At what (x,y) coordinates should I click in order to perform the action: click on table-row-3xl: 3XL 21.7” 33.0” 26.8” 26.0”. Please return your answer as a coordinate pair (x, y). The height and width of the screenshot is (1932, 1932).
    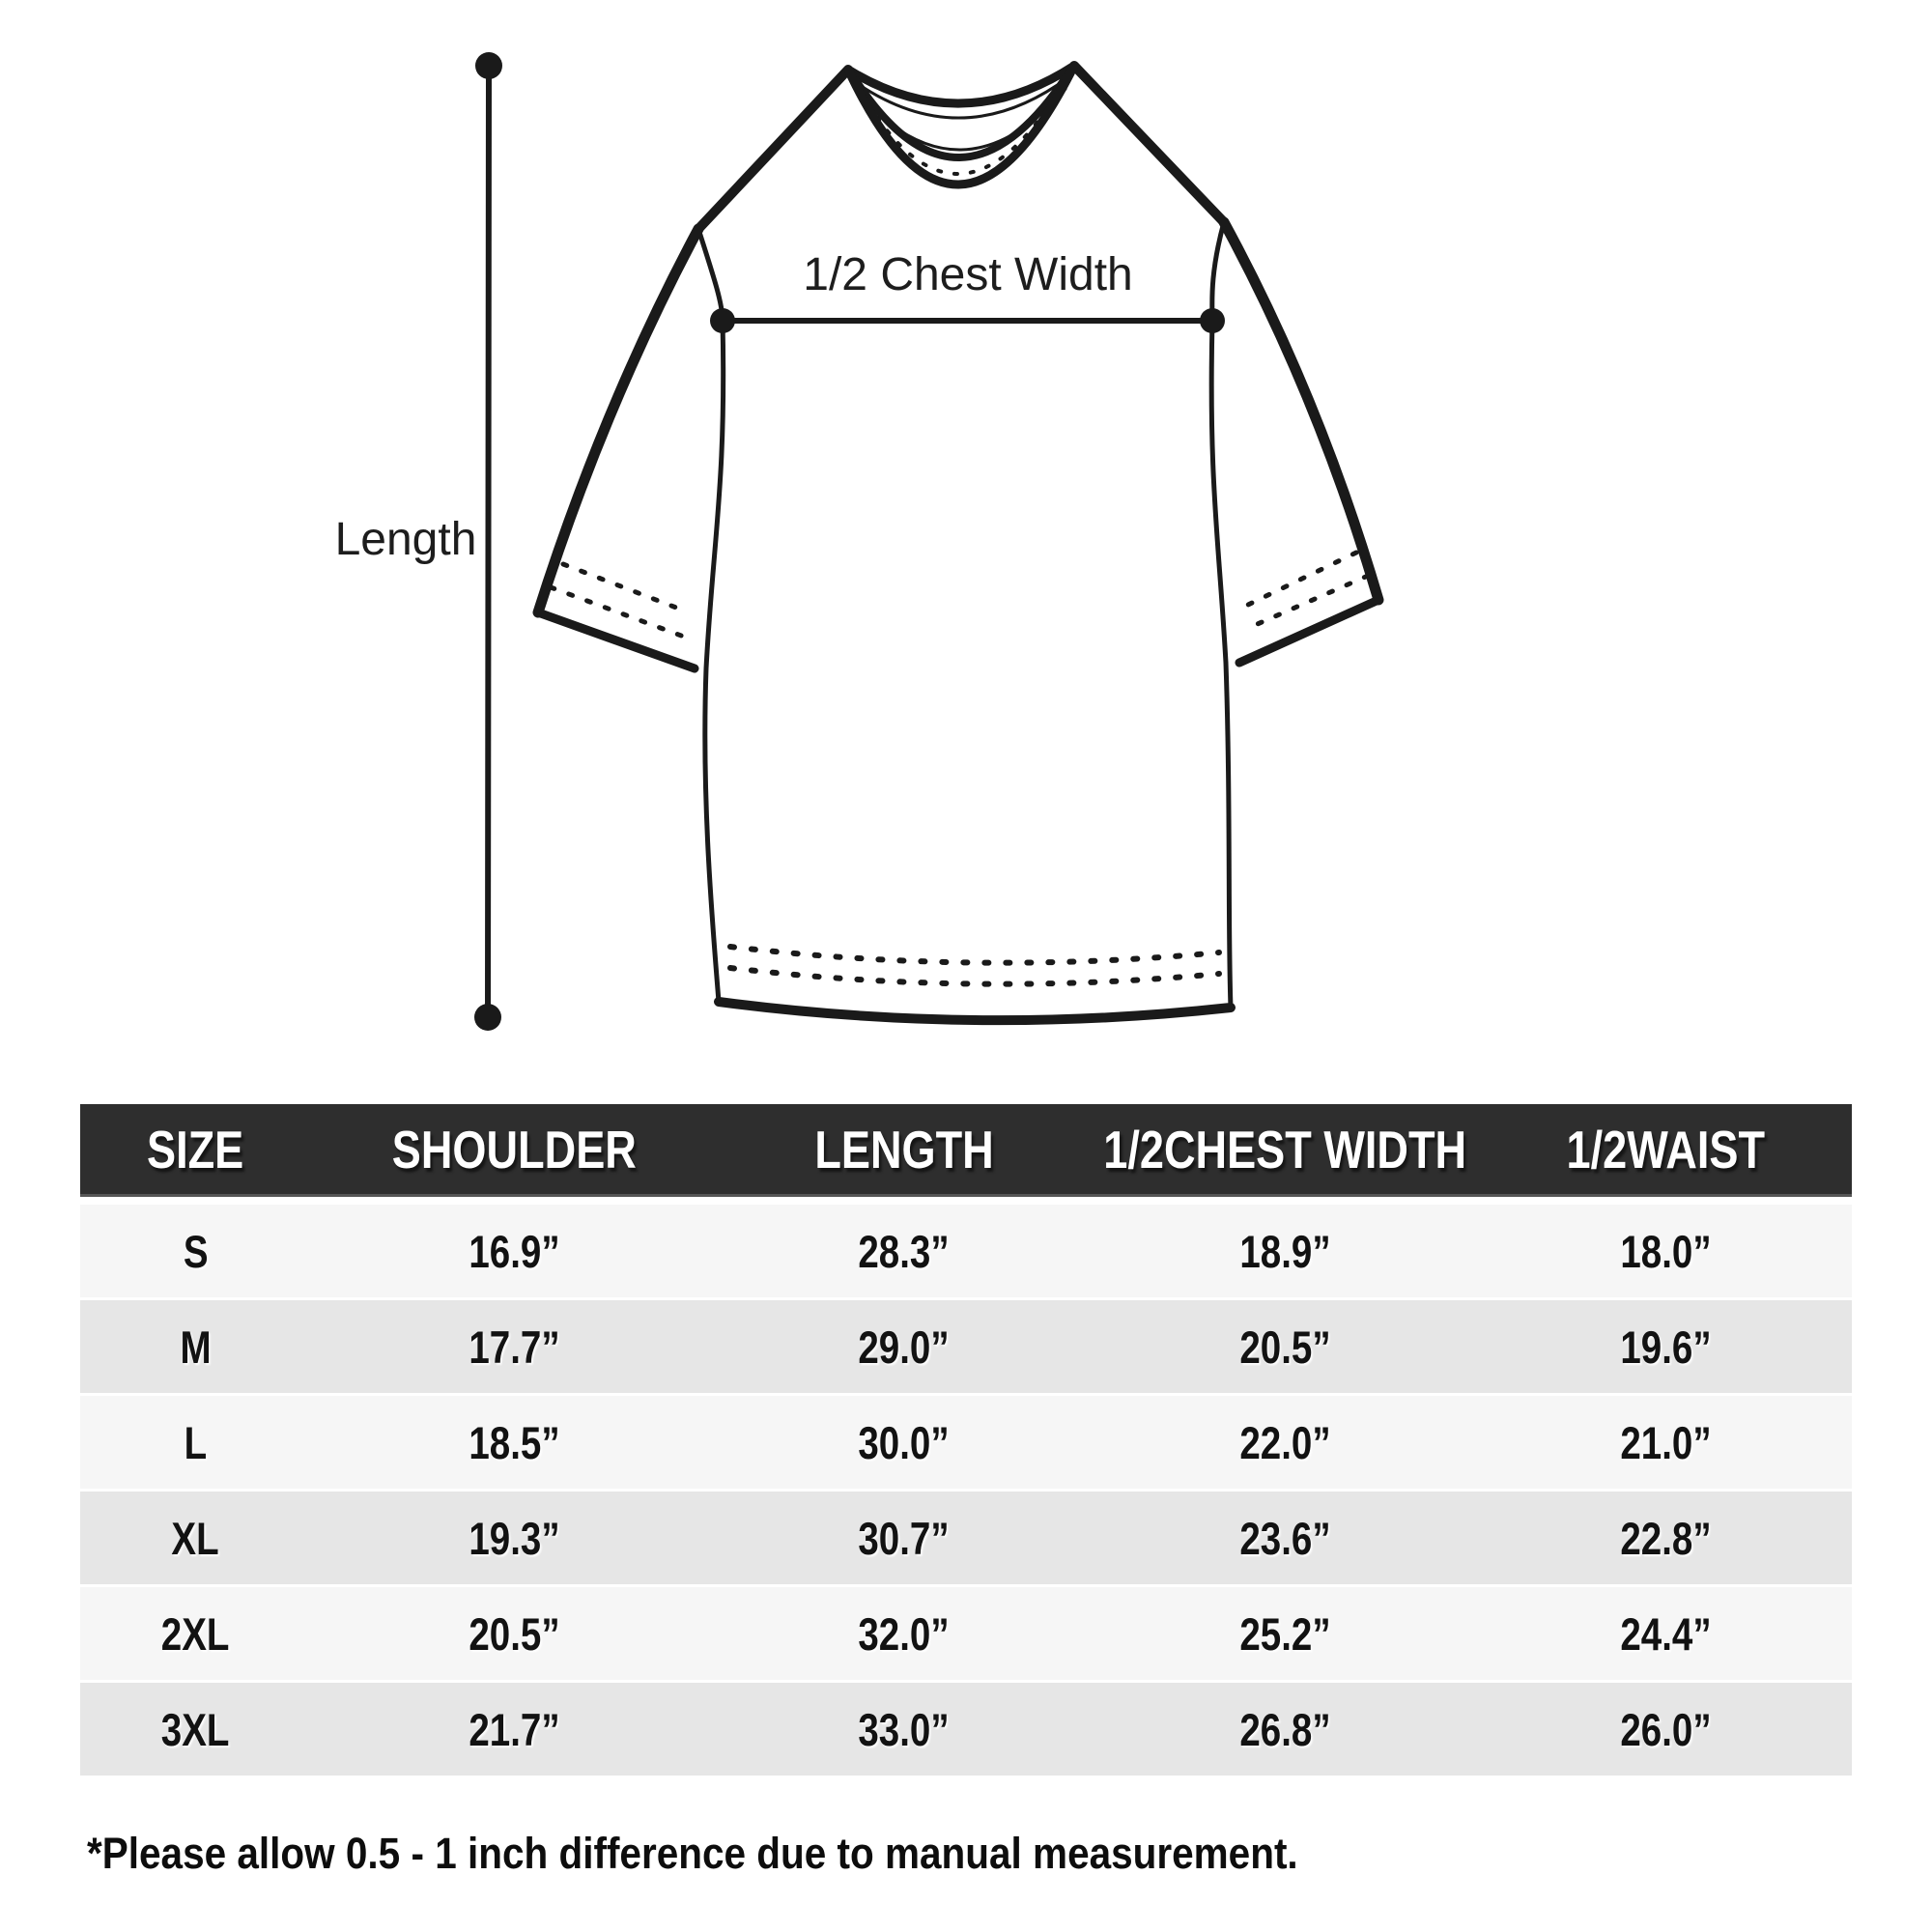
    Looking at the image, I should click on (966, 1729).